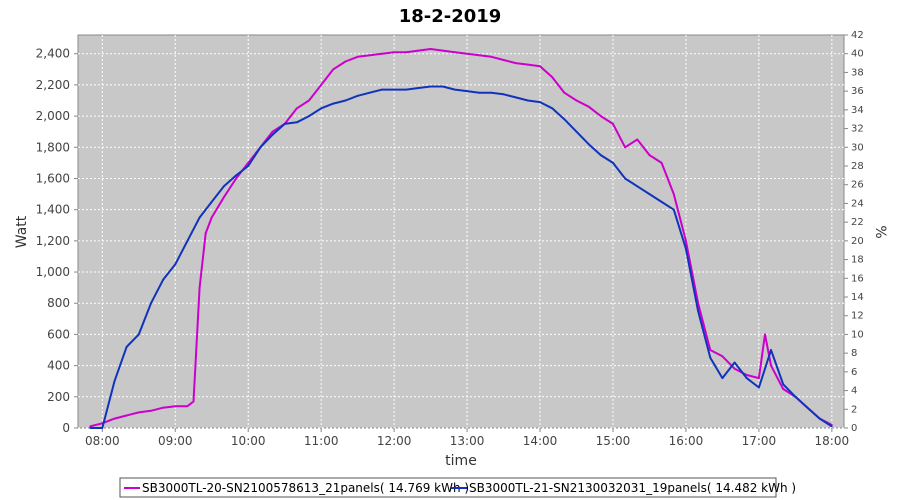  Describe the element at coordinates (540, 441) in the screenshot. I see `x-tick-label: 14:00` at that location.